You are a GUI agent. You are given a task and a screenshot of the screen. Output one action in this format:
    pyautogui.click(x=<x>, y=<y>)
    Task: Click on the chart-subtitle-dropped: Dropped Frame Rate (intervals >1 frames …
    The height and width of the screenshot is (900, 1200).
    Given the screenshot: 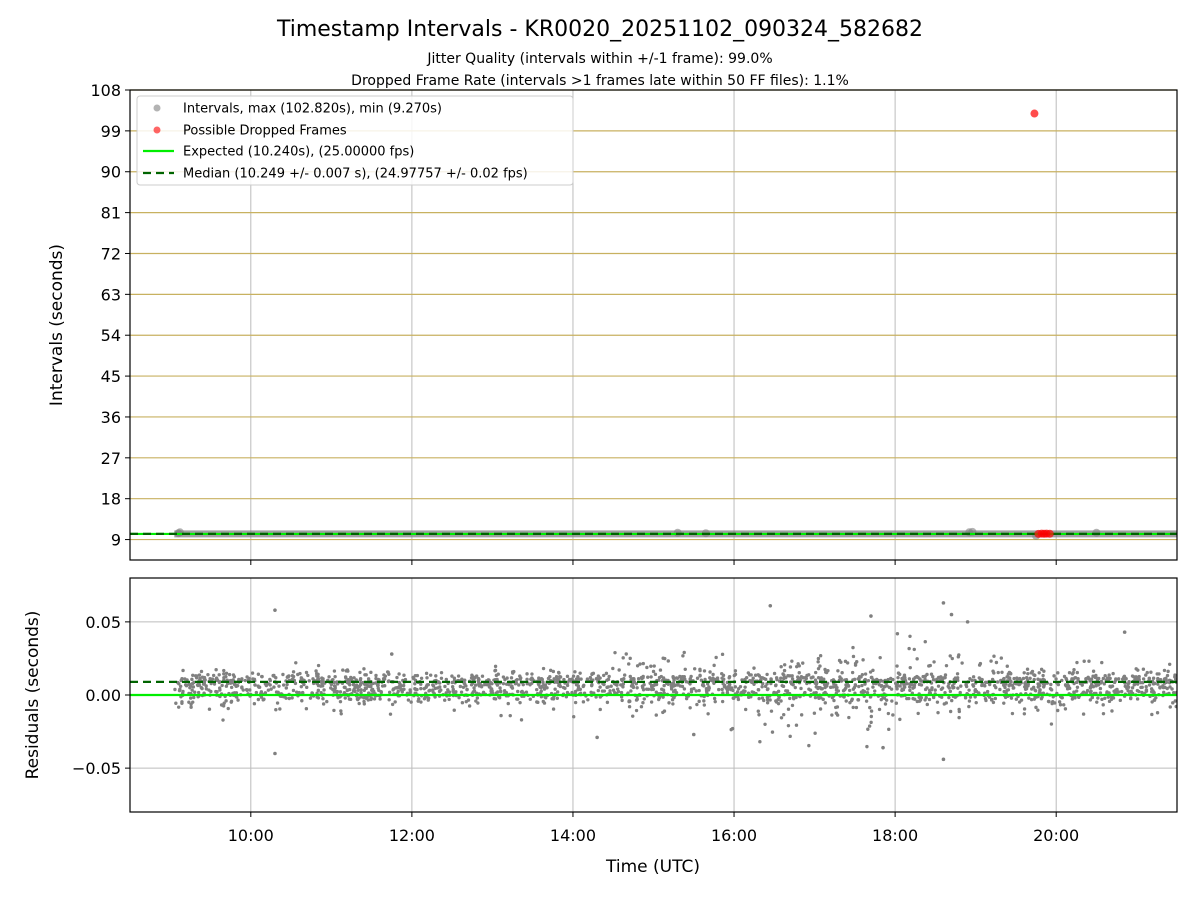 What is the action you would take?
    pyautogui.click(x=600, y=81)
    